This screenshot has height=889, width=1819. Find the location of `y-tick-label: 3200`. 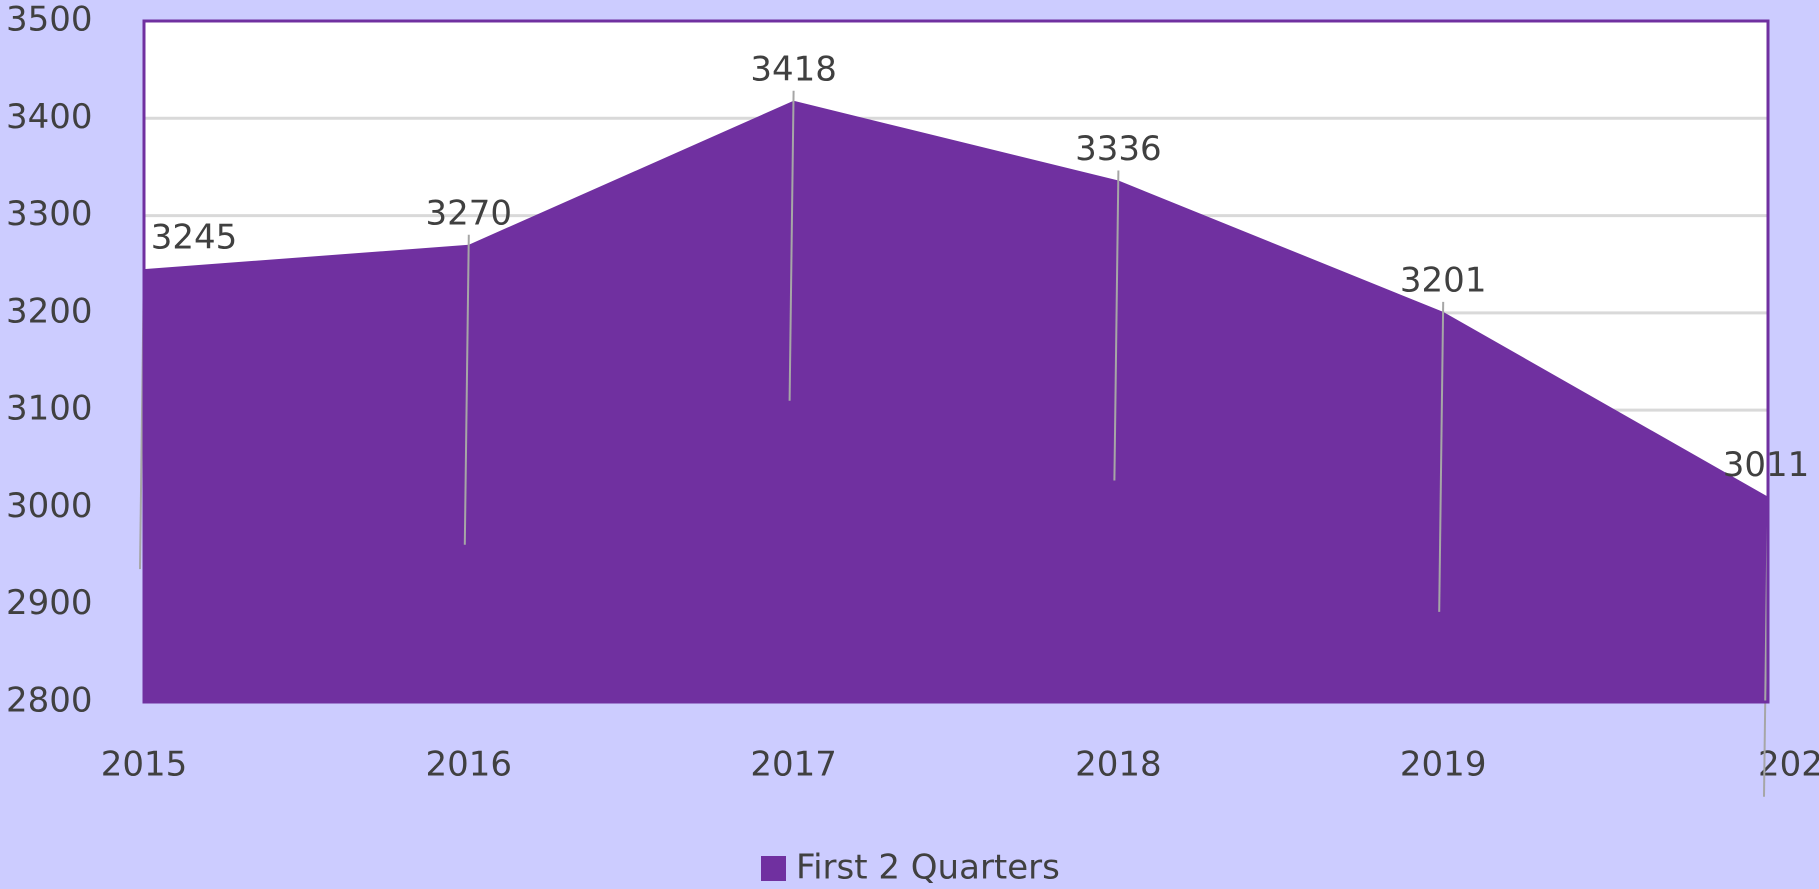

y-tick-label: 3200 is located at coordinates (49, 311).